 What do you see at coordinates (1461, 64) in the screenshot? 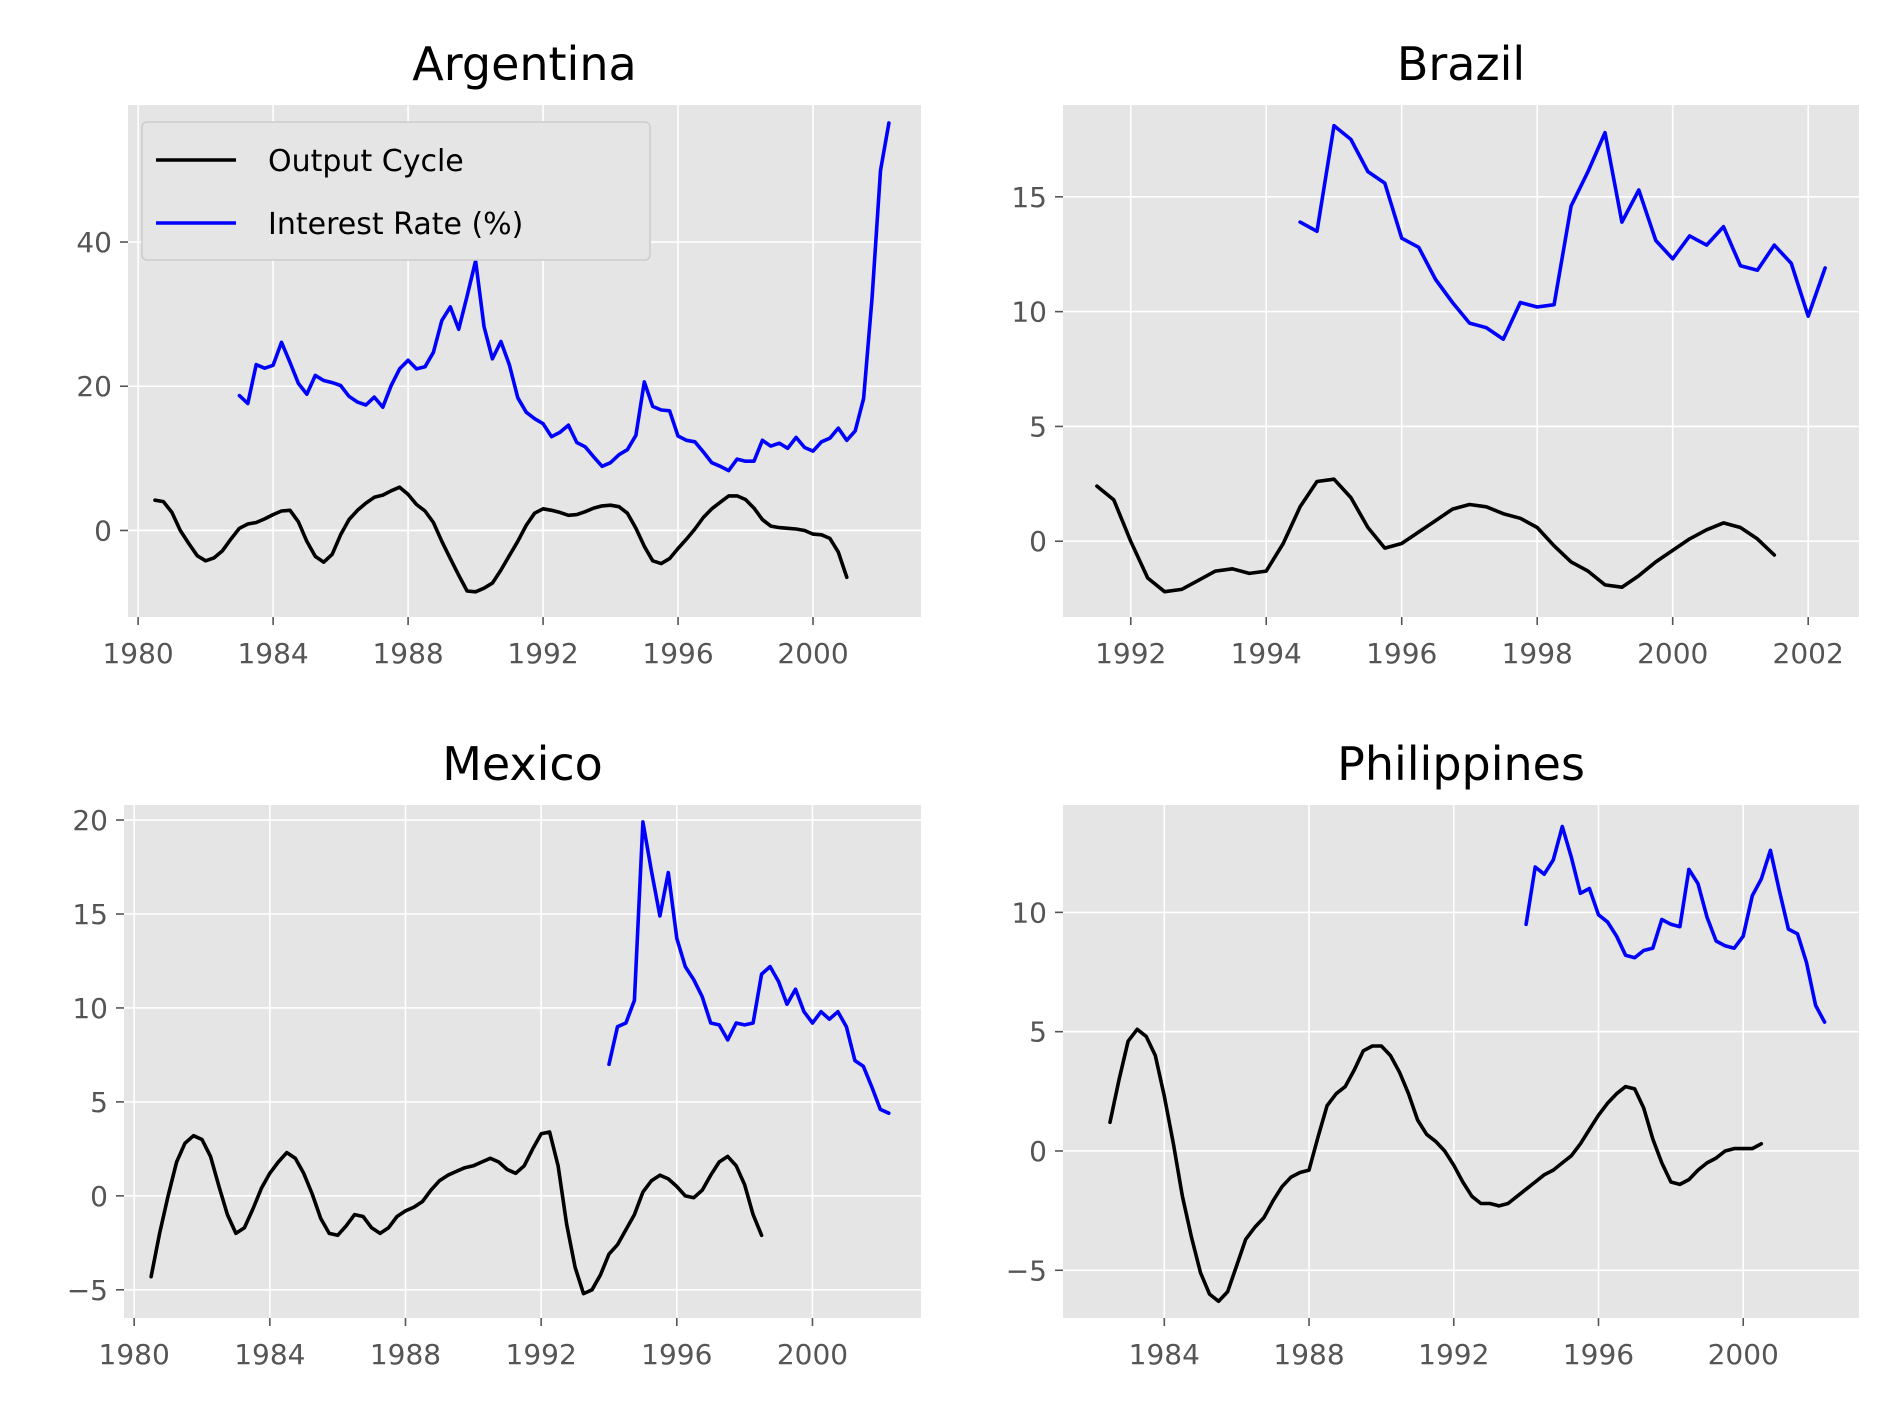
I see `subplot-title: Brazil` at bounding box center [1461, 64].